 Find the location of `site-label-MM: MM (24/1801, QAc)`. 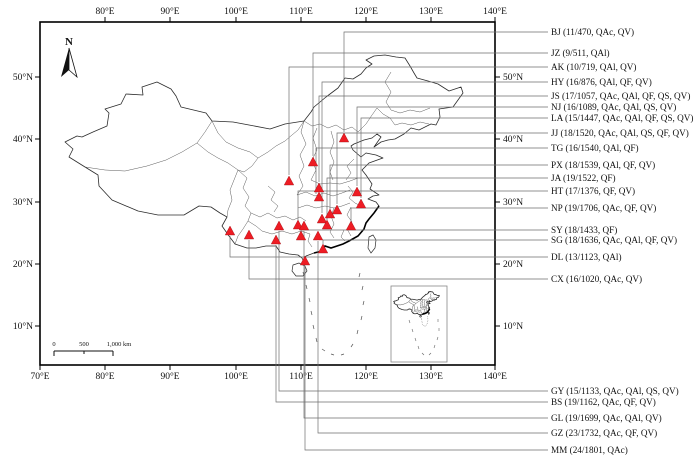

site-label-MM: MM (24/1801, QAc) is located at coordinates (589, 450).